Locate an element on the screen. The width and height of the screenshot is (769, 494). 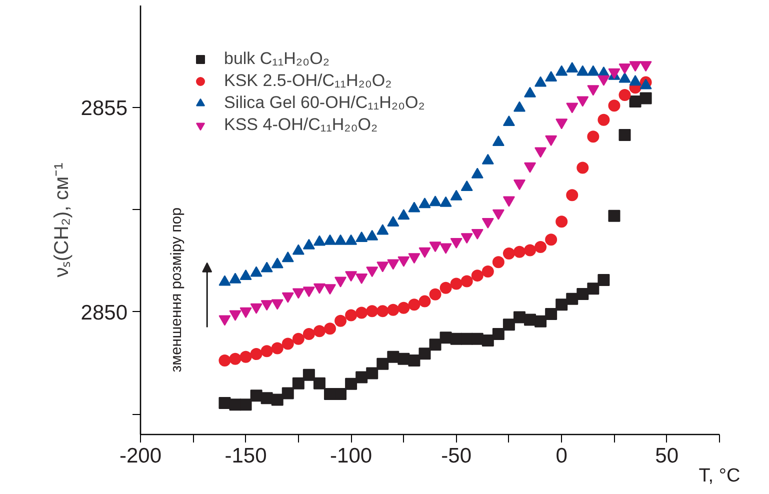
x-axis-title: T, °C is located at coordinates (719, 476).